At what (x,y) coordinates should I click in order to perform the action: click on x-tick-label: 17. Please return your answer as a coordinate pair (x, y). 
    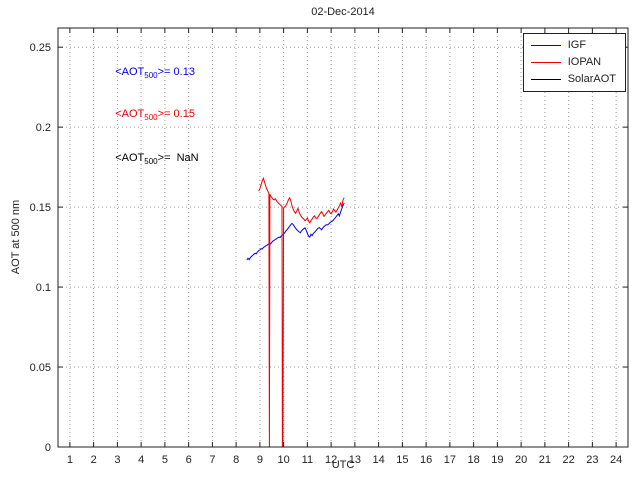
    Looking at the image, I should click on (450, 460).